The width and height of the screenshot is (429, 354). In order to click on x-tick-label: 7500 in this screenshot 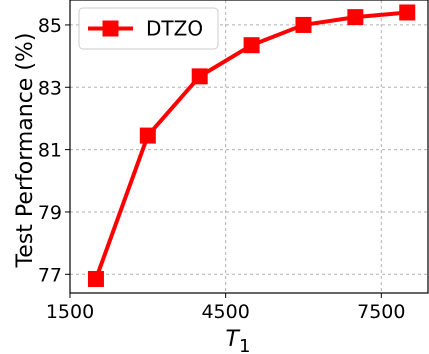, I will do `click(381, 312)`.